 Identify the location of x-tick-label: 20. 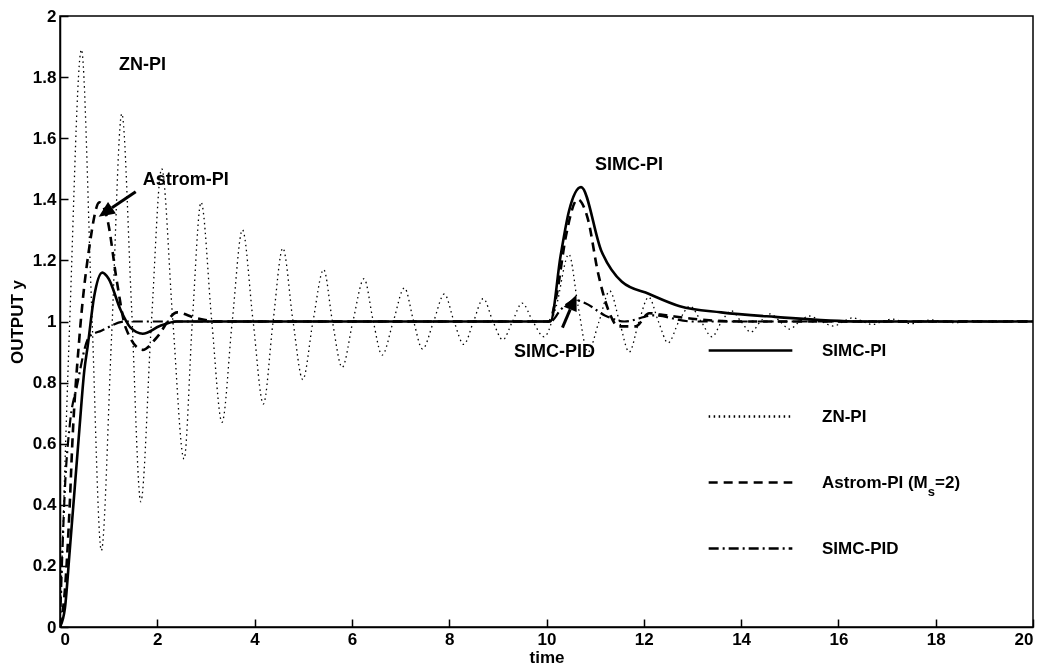
(1024, 639).